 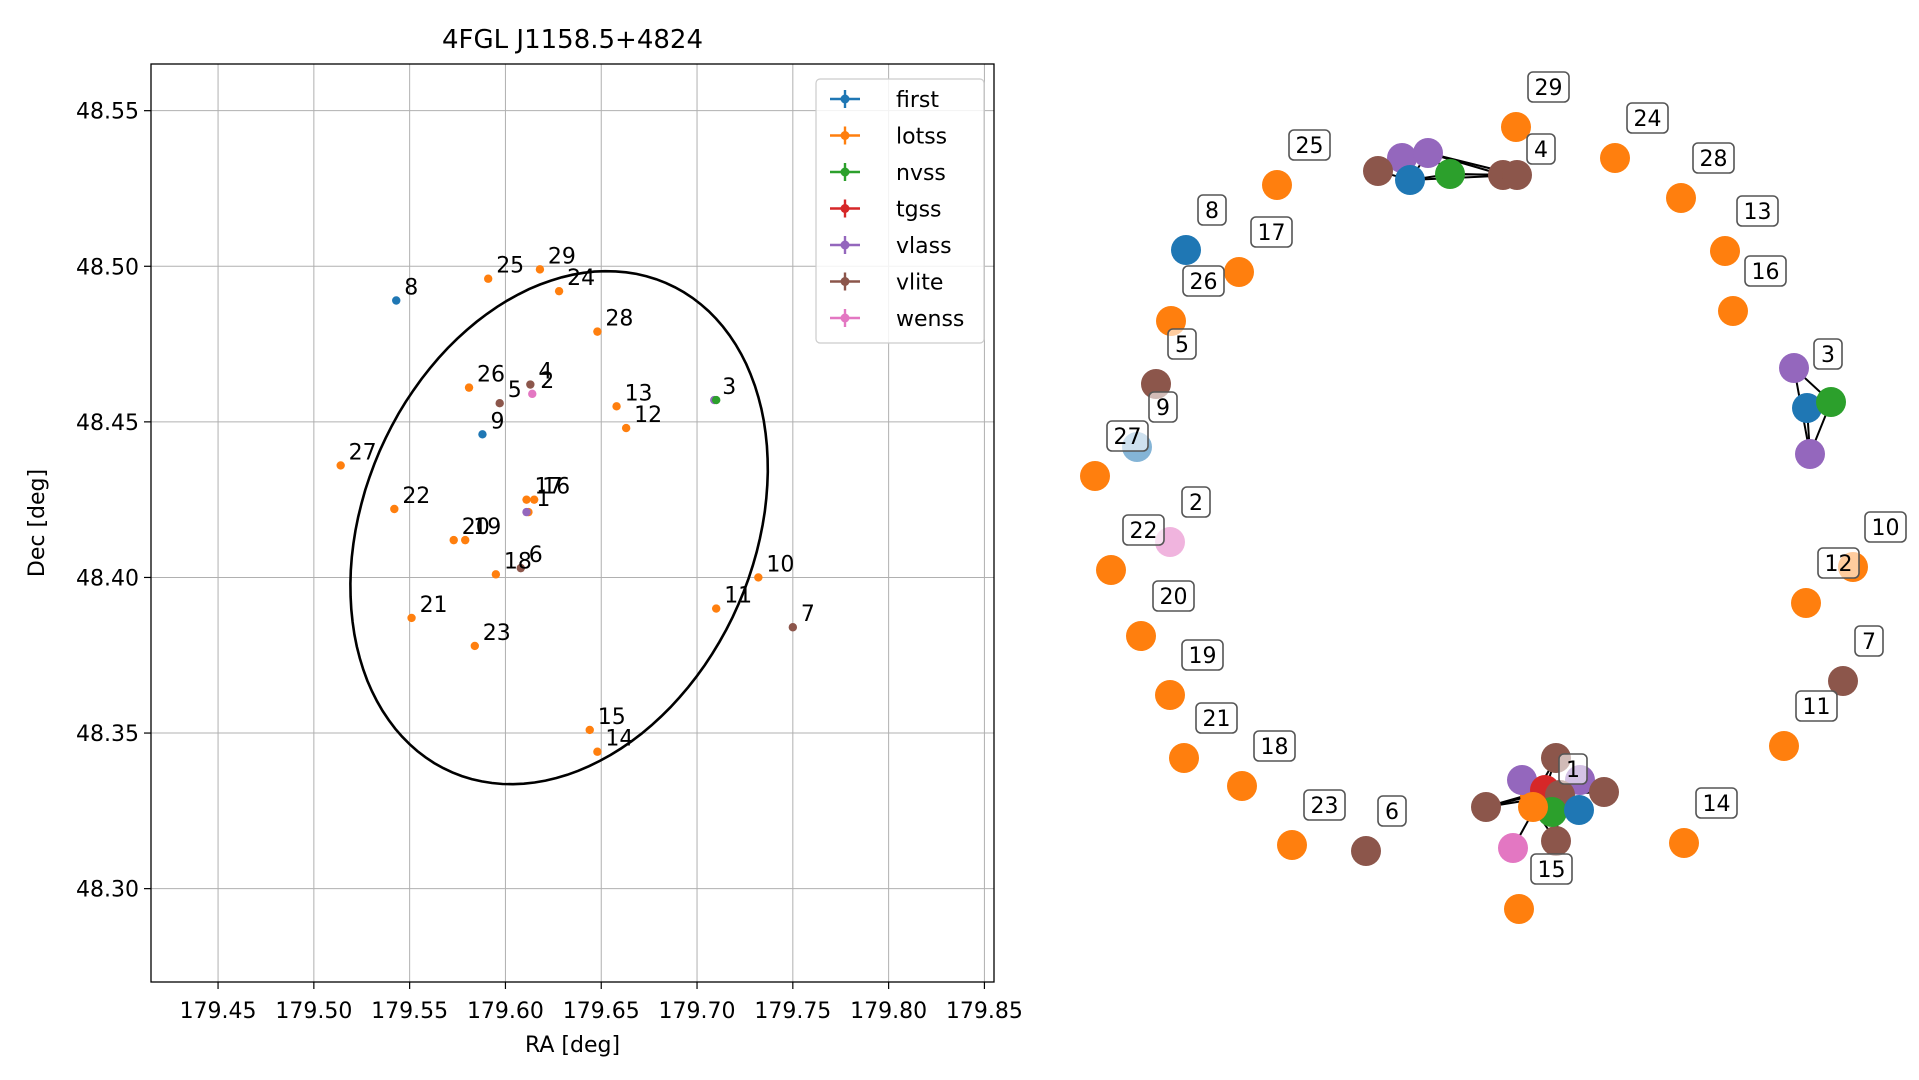 I want to click on node-label-text: 8, so click(x=1212, y=211).